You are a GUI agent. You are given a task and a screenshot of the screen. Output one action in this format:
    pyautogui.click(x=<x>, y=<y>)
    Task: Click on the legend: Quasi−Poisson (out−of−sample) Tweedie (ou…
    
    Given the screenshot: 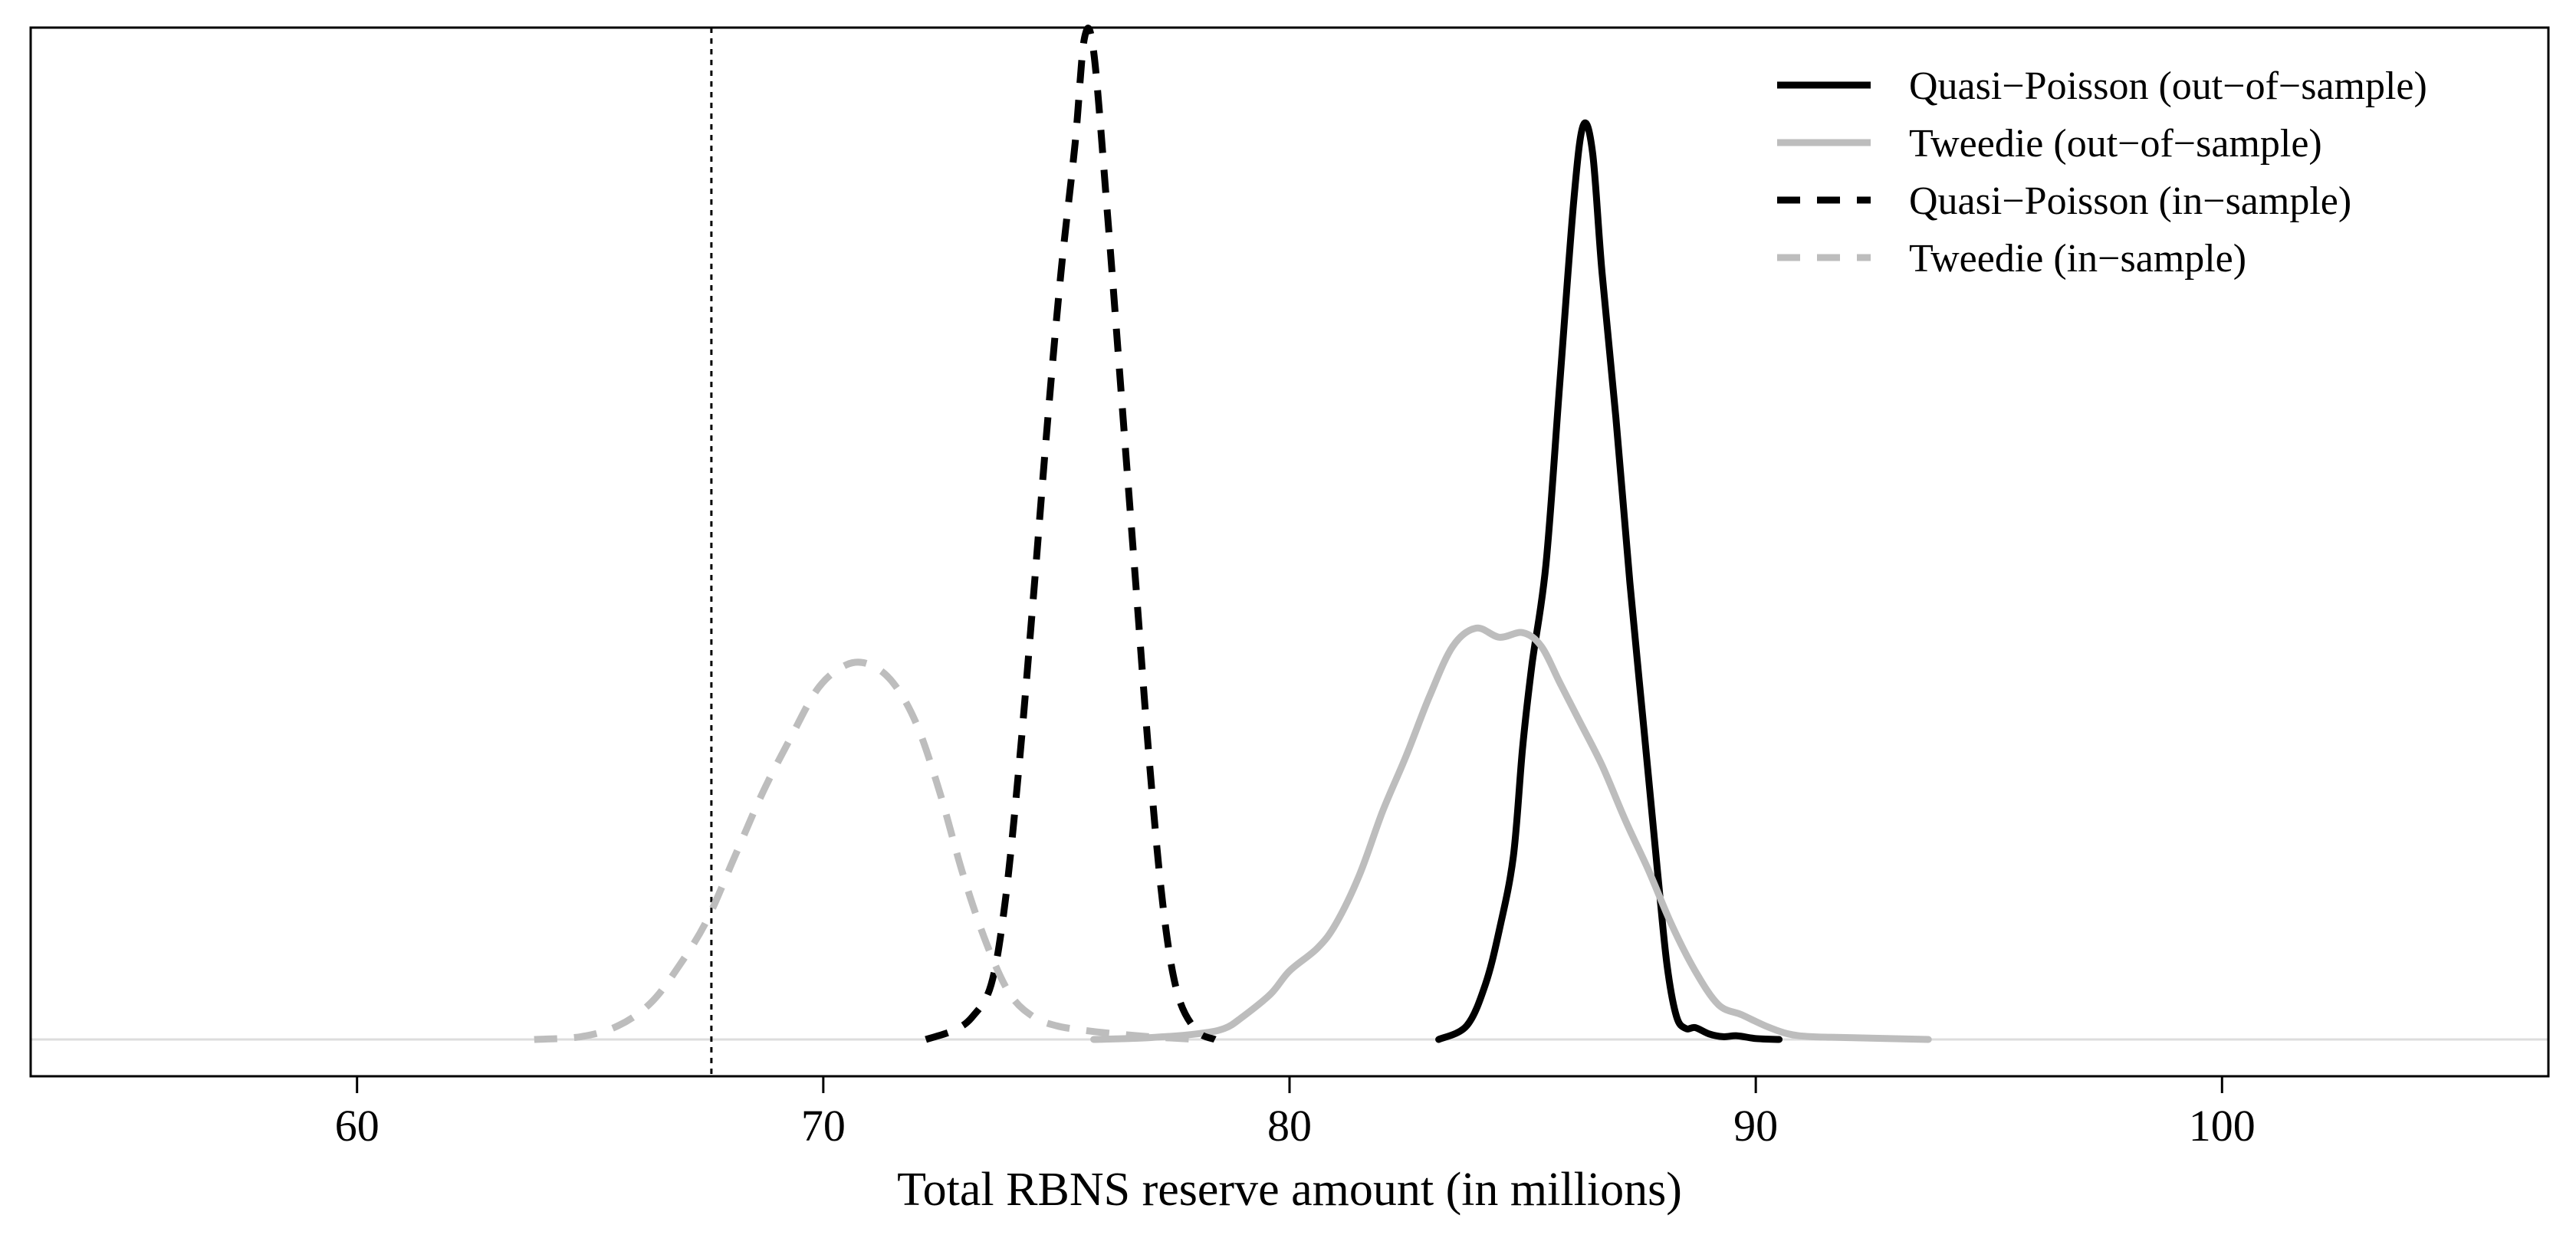 What is the action you would take?
    pyautogui.click(x=2102, y=172)
    